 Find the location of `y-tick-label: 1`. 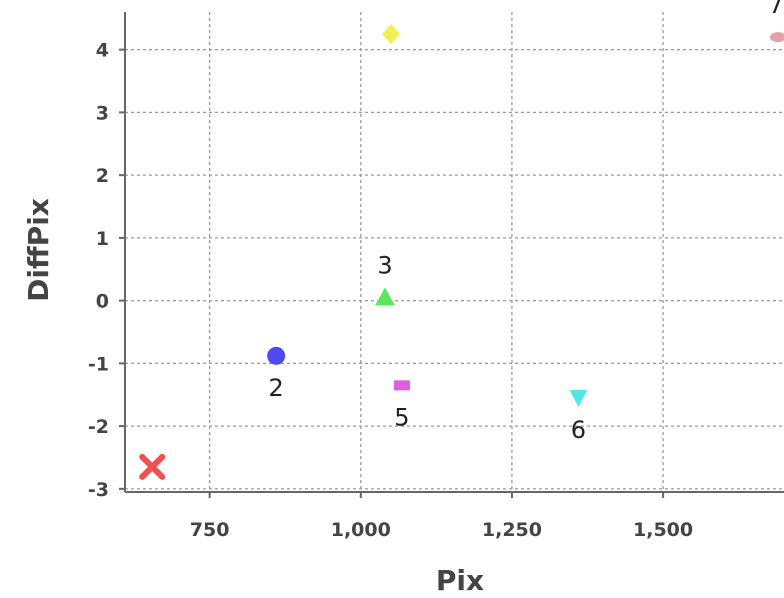

y-tick-label: 1 is located at coordinates (102, 239).